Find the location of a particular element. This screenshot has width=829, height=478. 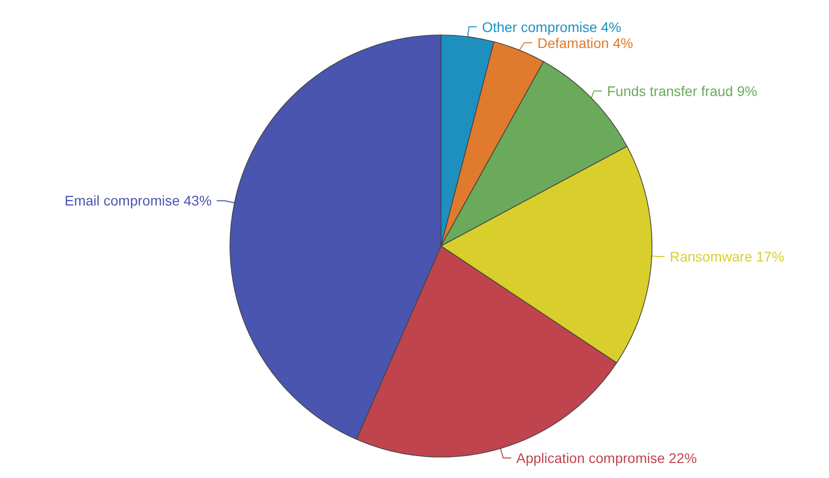

slice-label: Other compromise 4% is located at coordinates (552, 26).